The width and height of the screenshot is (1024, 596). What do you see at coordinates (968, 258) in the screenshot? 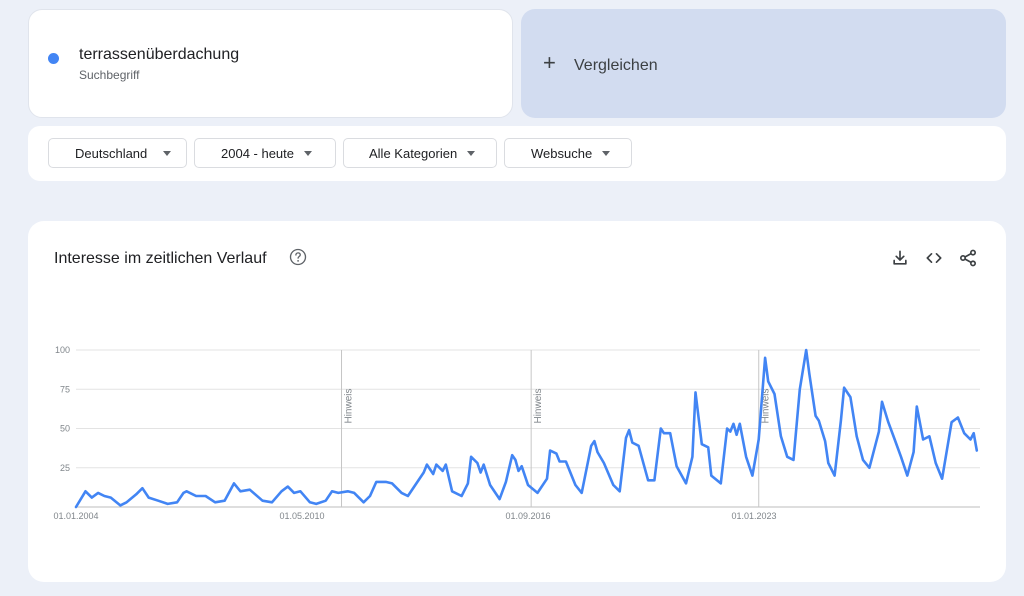
I see `share-icon` at bounding box center [968, 258].